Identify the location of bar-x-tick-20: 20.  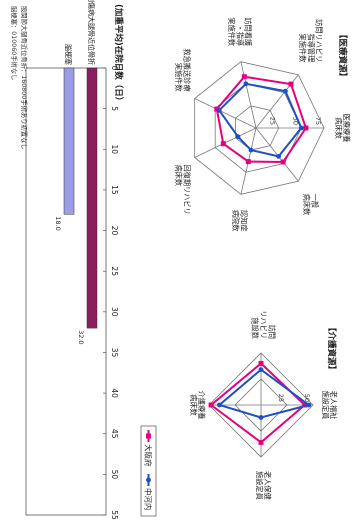
(114, 231).